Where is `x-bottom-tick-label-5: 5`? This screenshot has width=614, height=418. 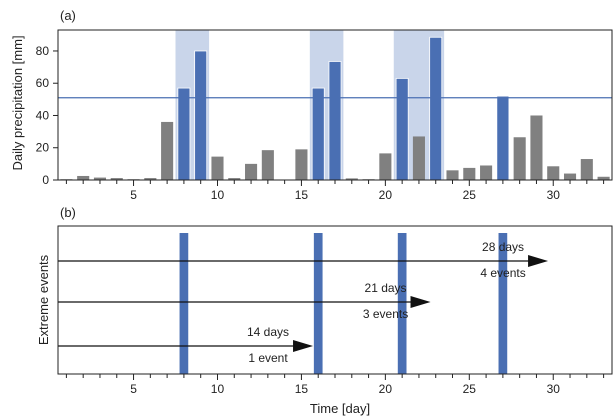 x-bottom-tick-label-5: 5 is located at coordinates (133, 389).